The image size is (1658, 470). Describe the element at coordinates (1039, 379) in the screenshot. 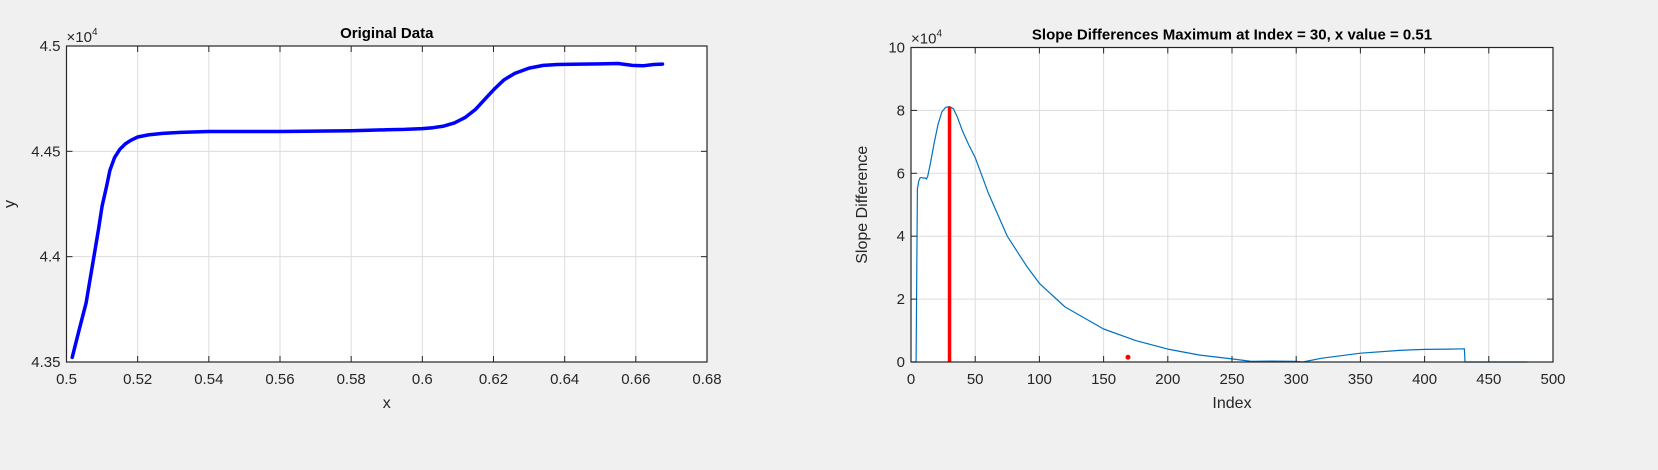

I see `x-tick-label: 100` at that location.